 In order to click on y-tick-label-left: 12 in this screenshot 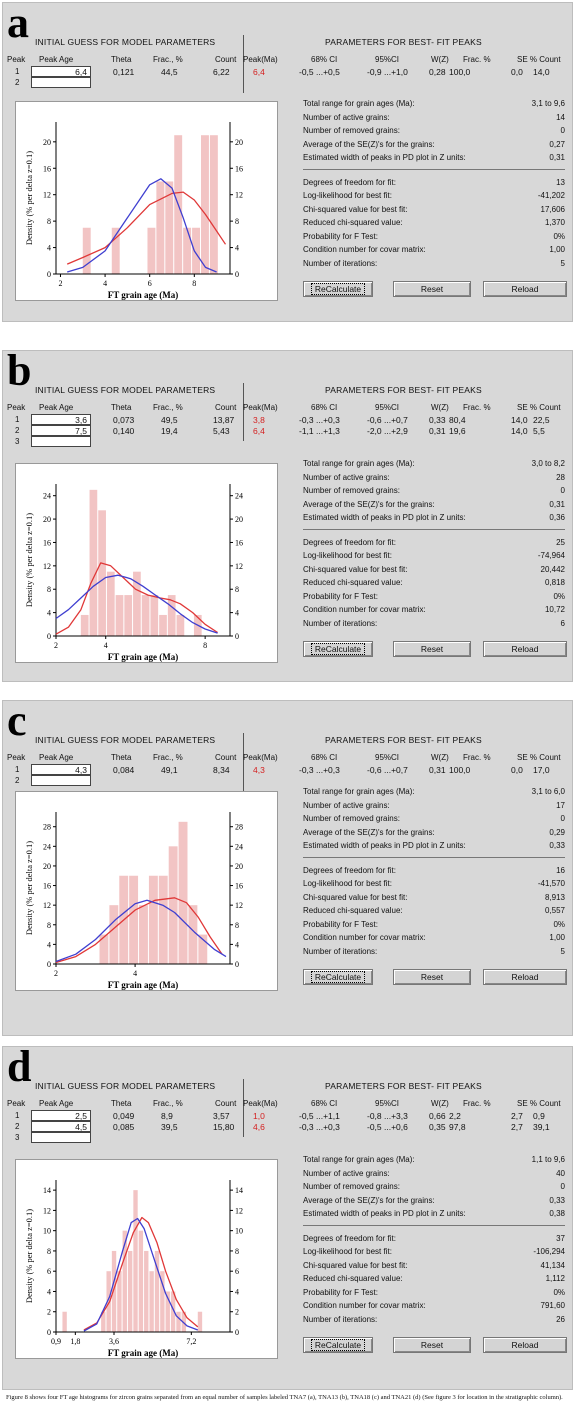, I will do `click(47, 1210)`.